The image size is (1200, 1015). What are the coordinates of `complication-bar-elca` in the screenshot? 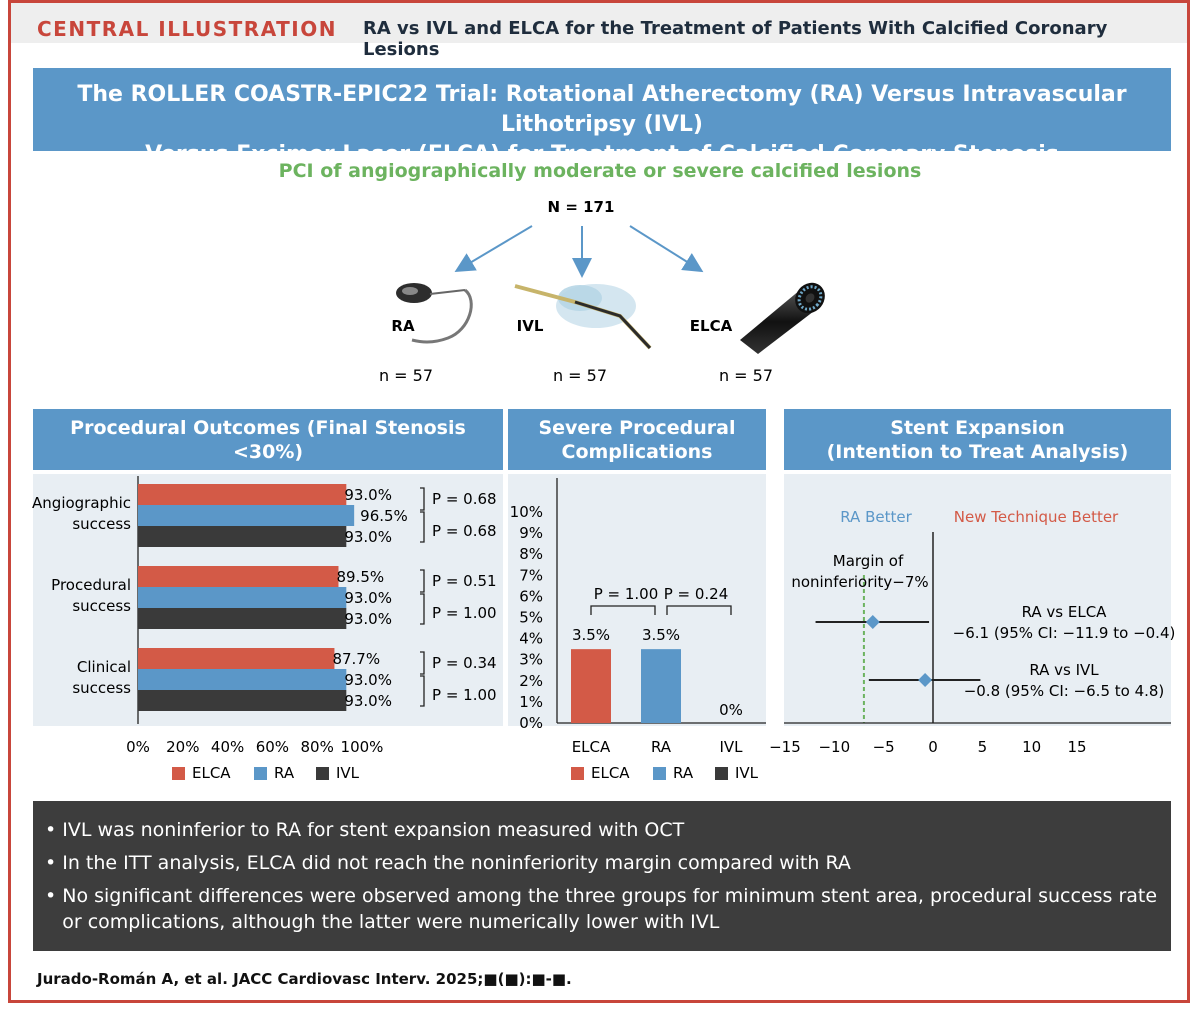 It's located at (591, 686).